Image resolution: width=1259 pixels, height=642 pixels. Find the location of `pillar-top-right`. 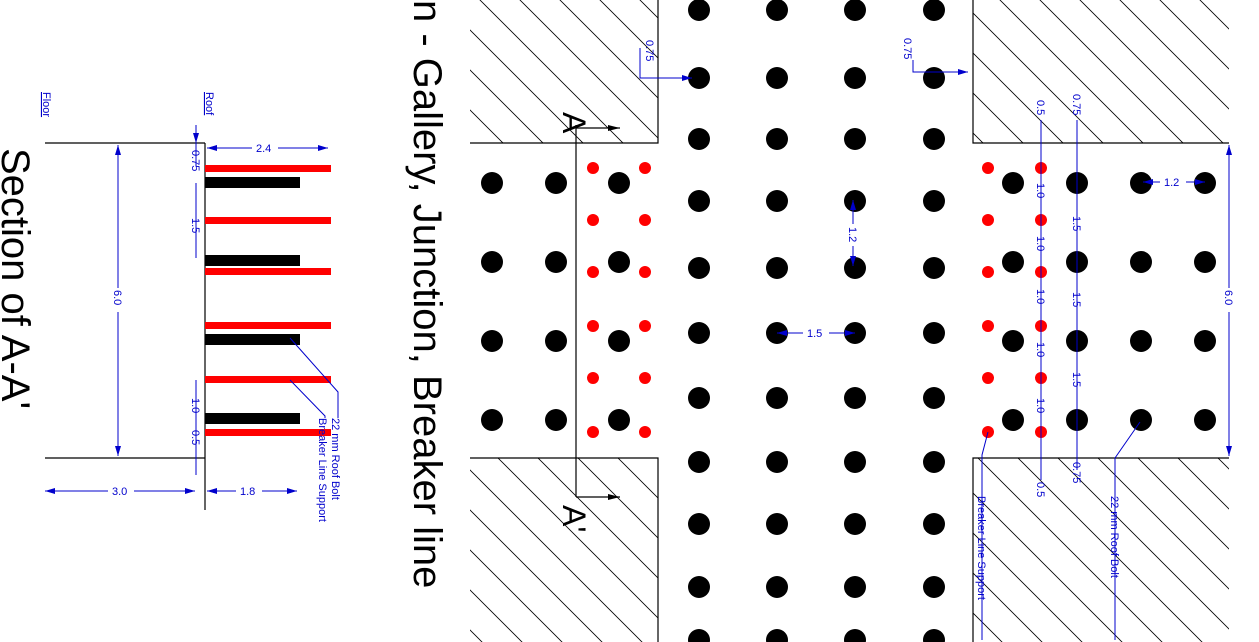

pillar-top-right is located at coordinates (1101, 71).